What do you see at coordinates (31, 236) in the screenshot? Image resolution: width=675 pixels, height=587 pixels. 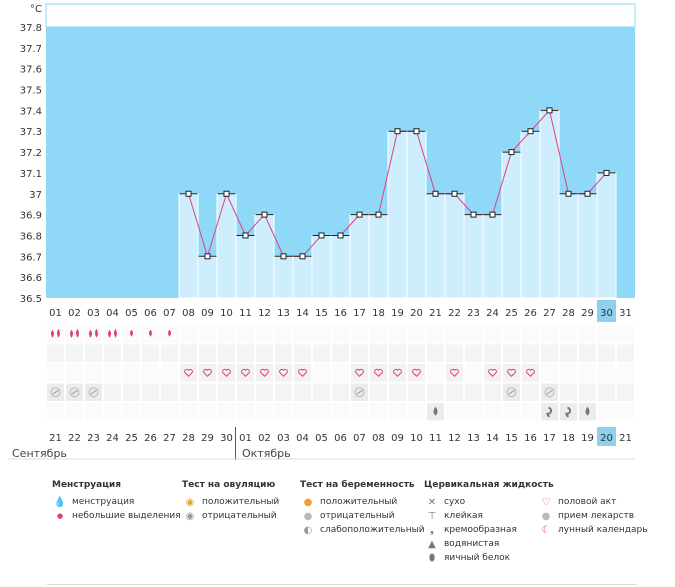 I see `y-tick-label: 36.8` at bounding box center [31, 236].